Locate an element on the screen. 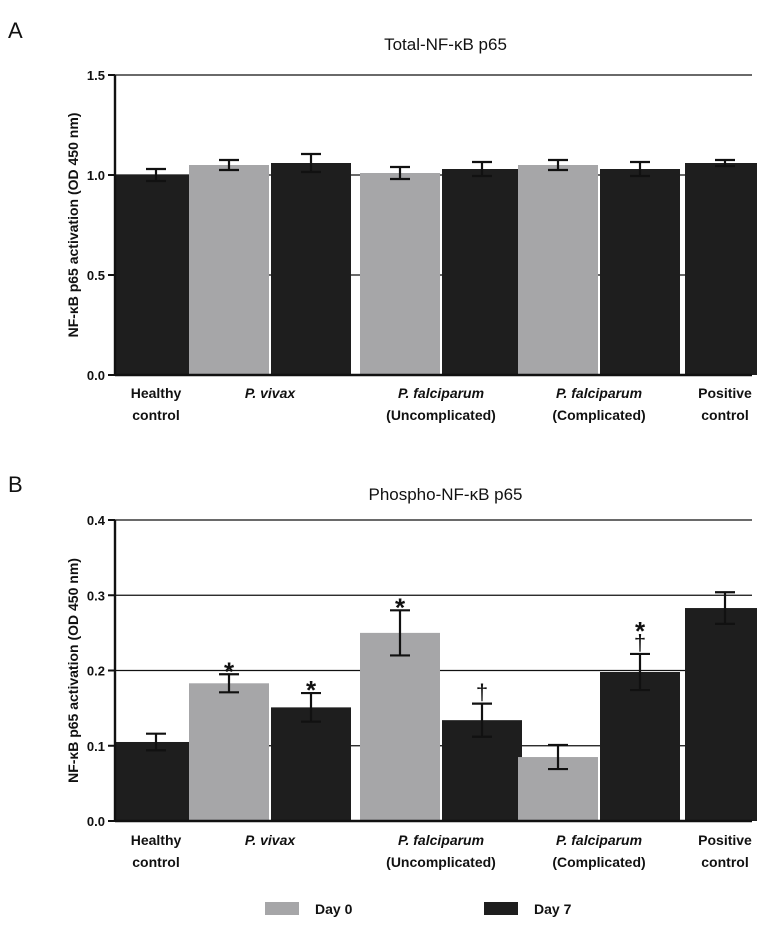 The height and width of the screenshot is (933, 757). y-tick-label: 1.0 is located at coordinates (96, 175).